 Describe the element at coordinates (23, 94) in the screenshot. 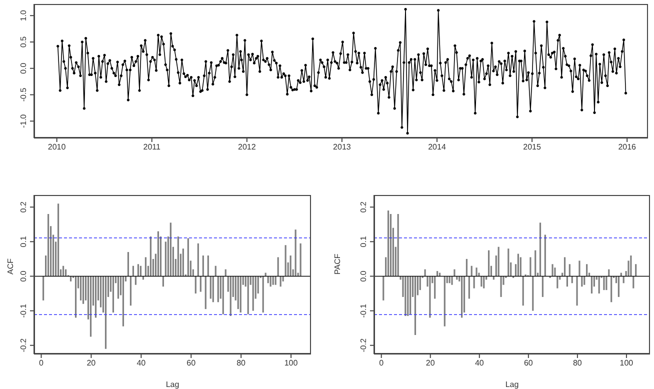

I see `y-tick-label: -0.5` at that location.